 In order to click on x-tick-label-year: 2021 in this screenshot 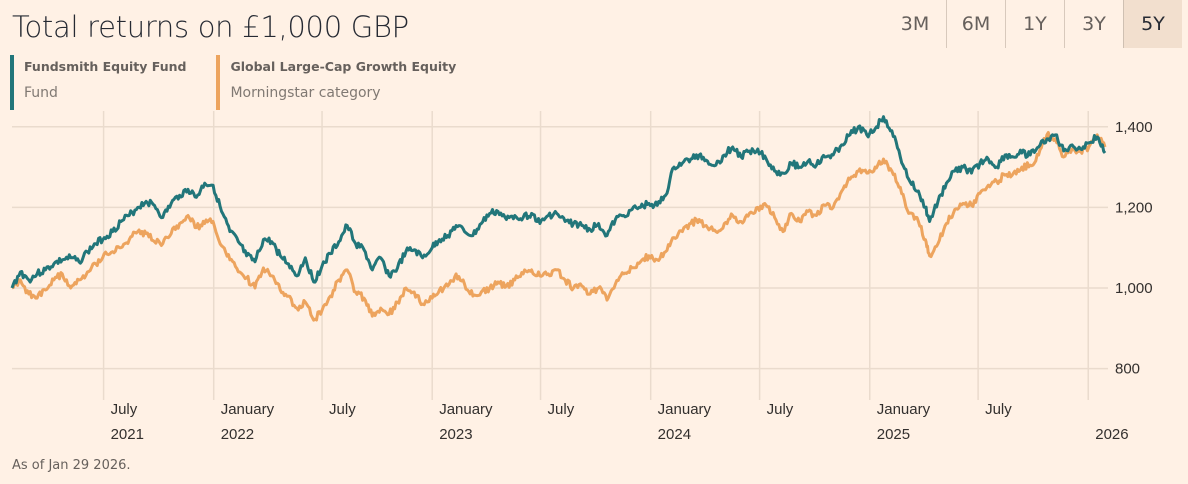, I will do `click(127, 434)`.